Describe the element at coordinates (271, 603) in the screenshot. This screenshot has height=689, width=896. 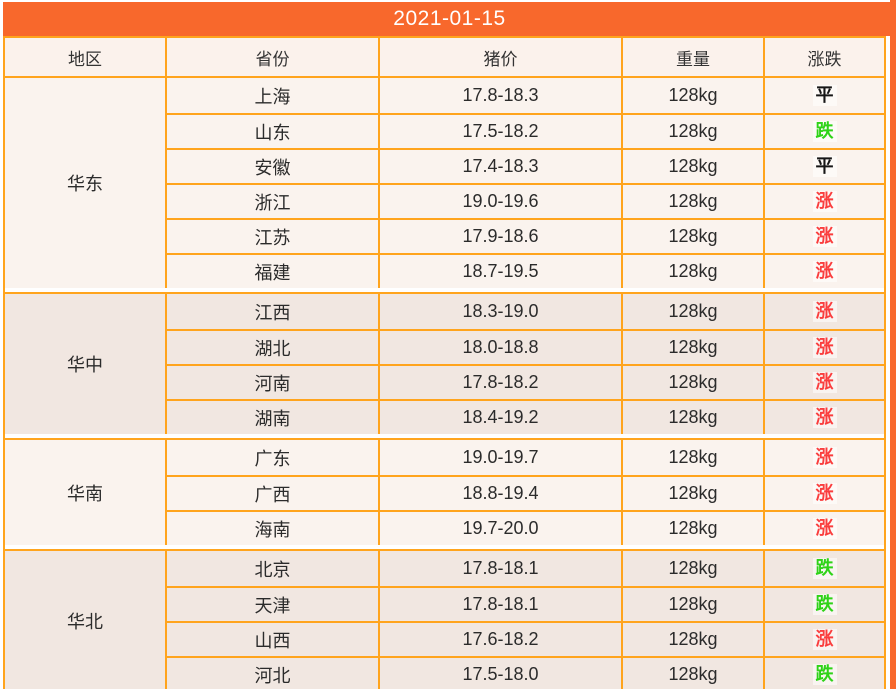
I see `province-cell: 天津` at that location.